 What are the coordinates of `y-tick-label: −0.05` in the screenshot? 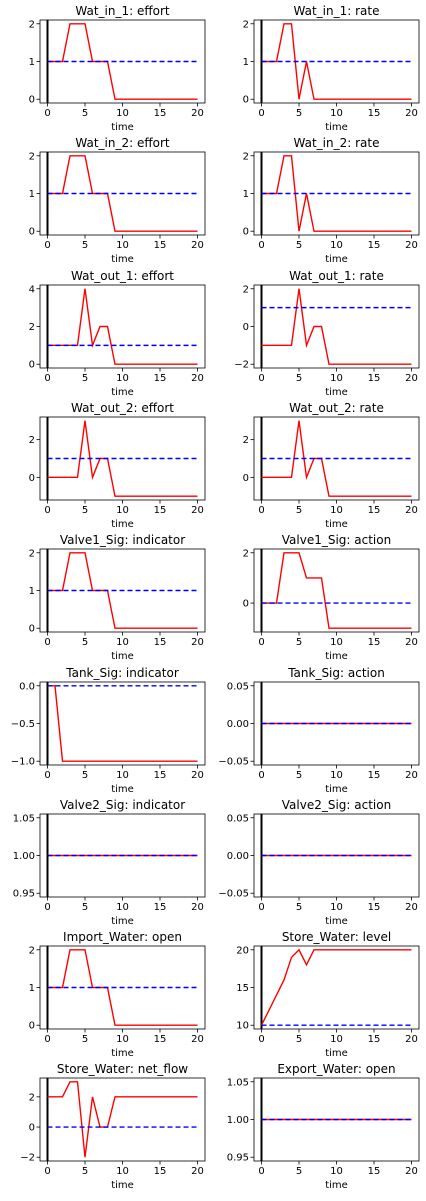 It's located at (233, 894).